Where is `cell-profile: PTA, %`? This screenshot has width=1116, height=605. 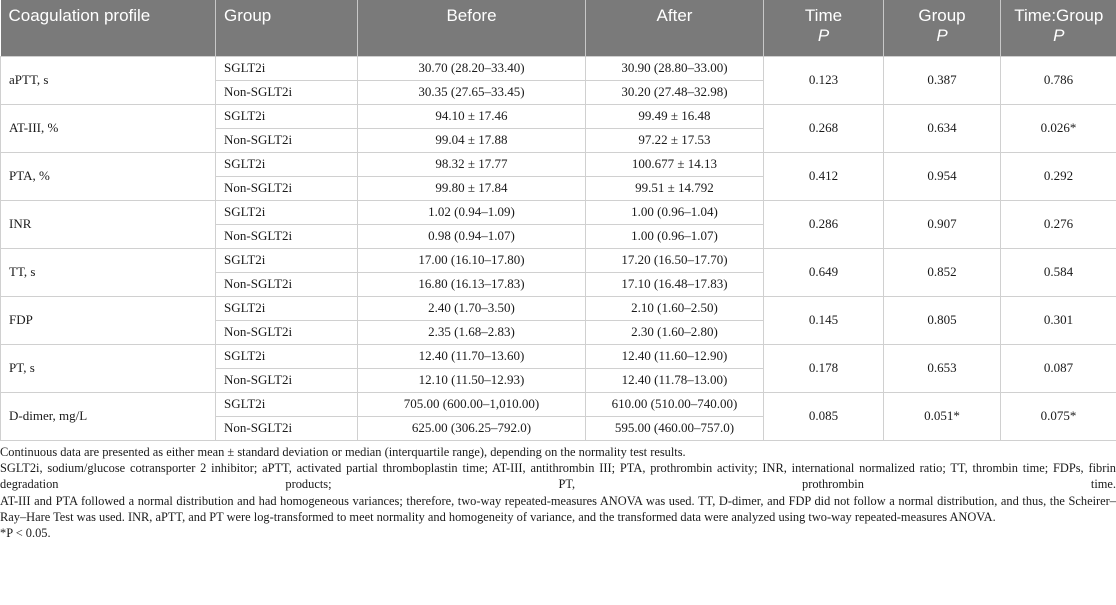
cell-profile: PTA, % is located at coordinates (108, 176).